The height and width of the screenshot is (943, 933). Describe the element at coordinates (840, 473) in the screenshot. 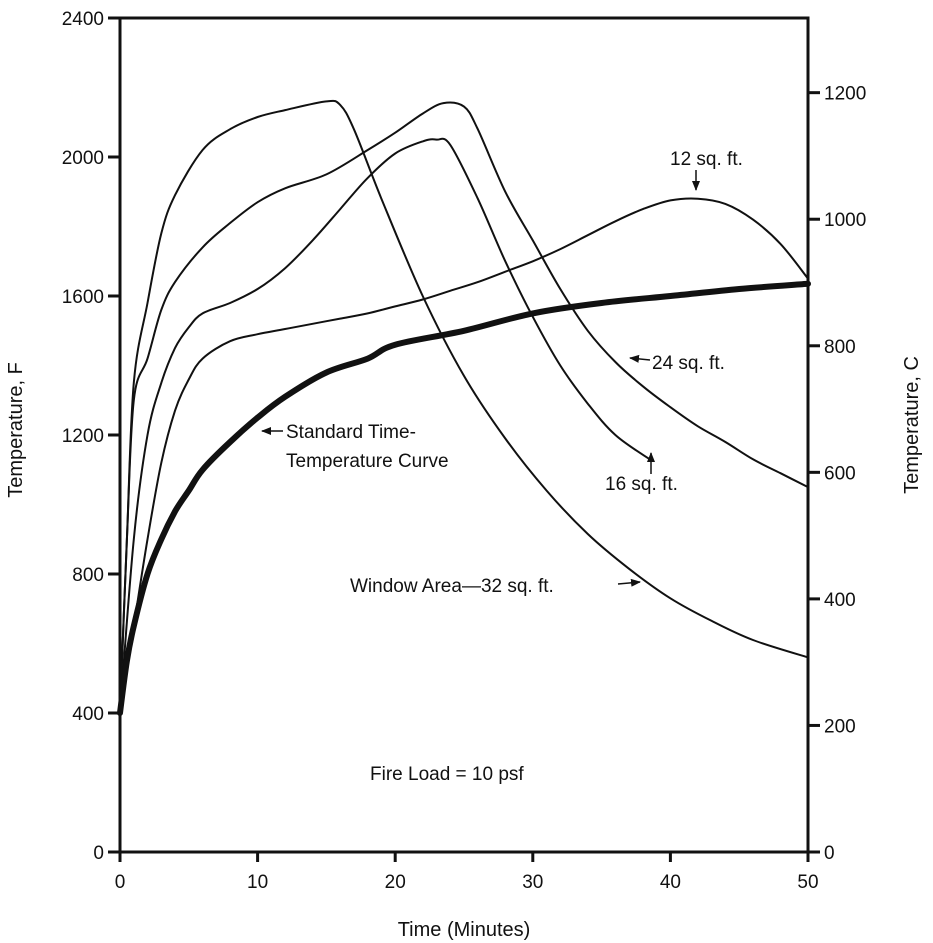

I see `y-tick-label-right: 600` at that location.